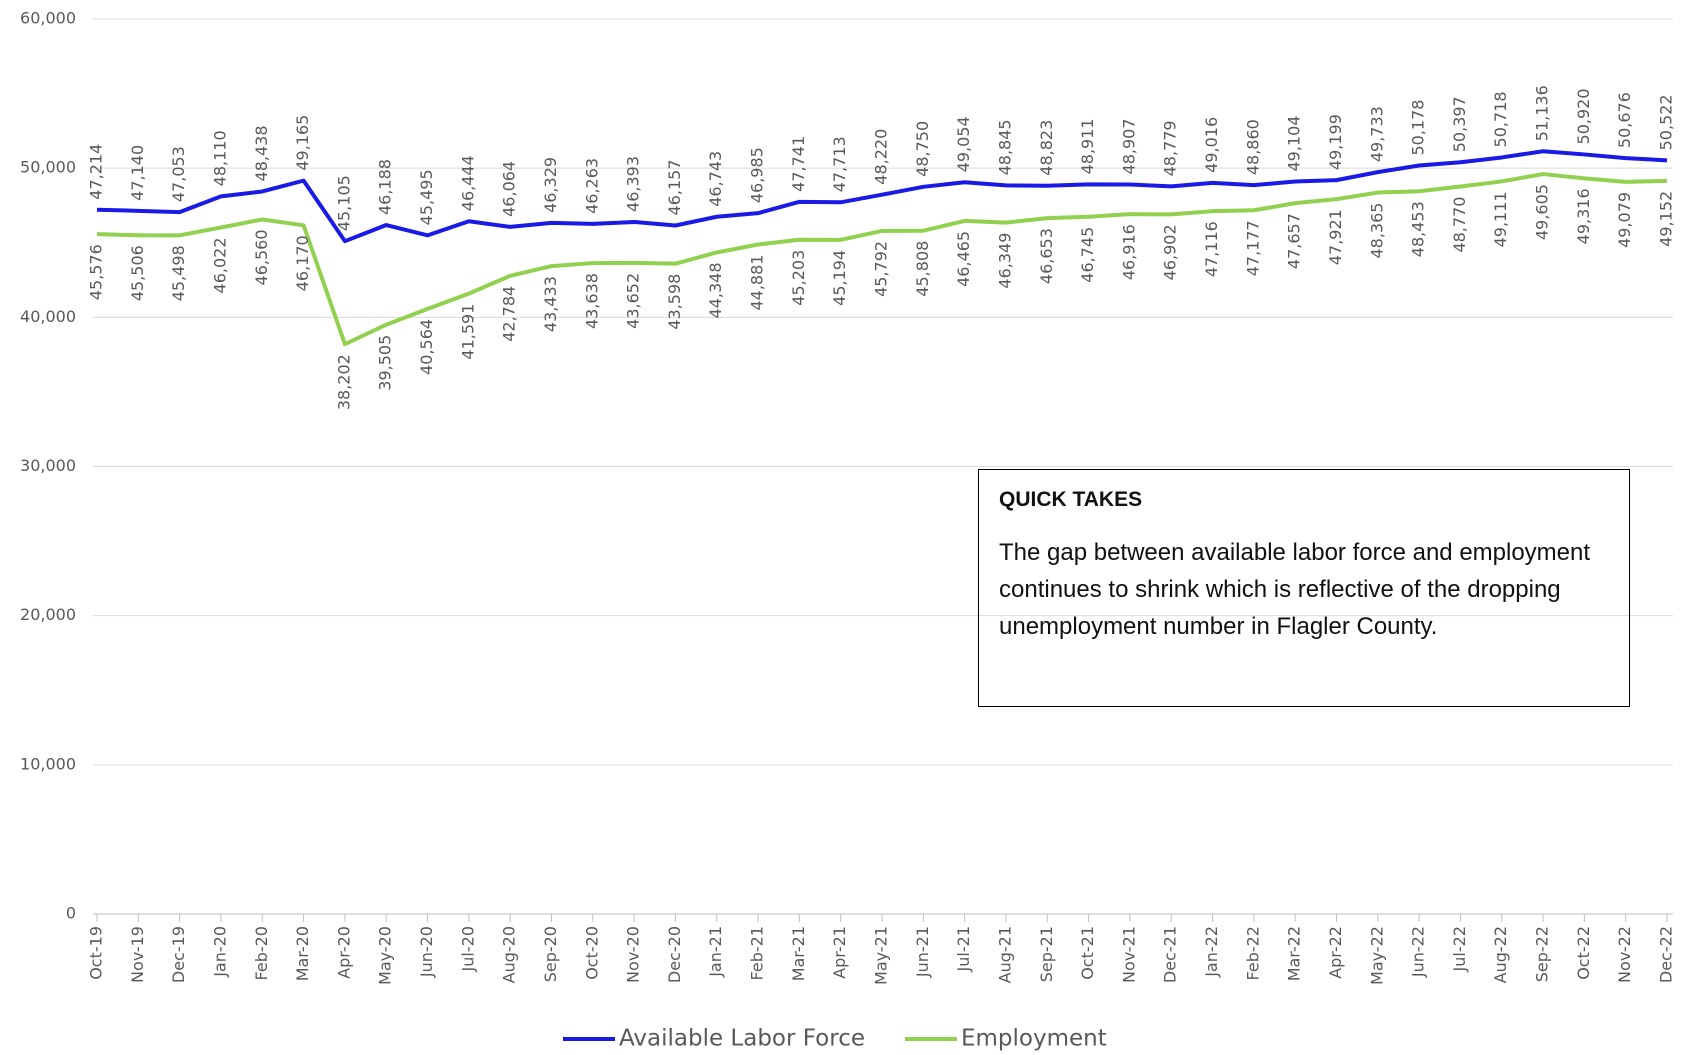 The height and width of the screenshot is (1055, 1684). I want to click on x-tick-label: Jan-20, so click(219, 952).